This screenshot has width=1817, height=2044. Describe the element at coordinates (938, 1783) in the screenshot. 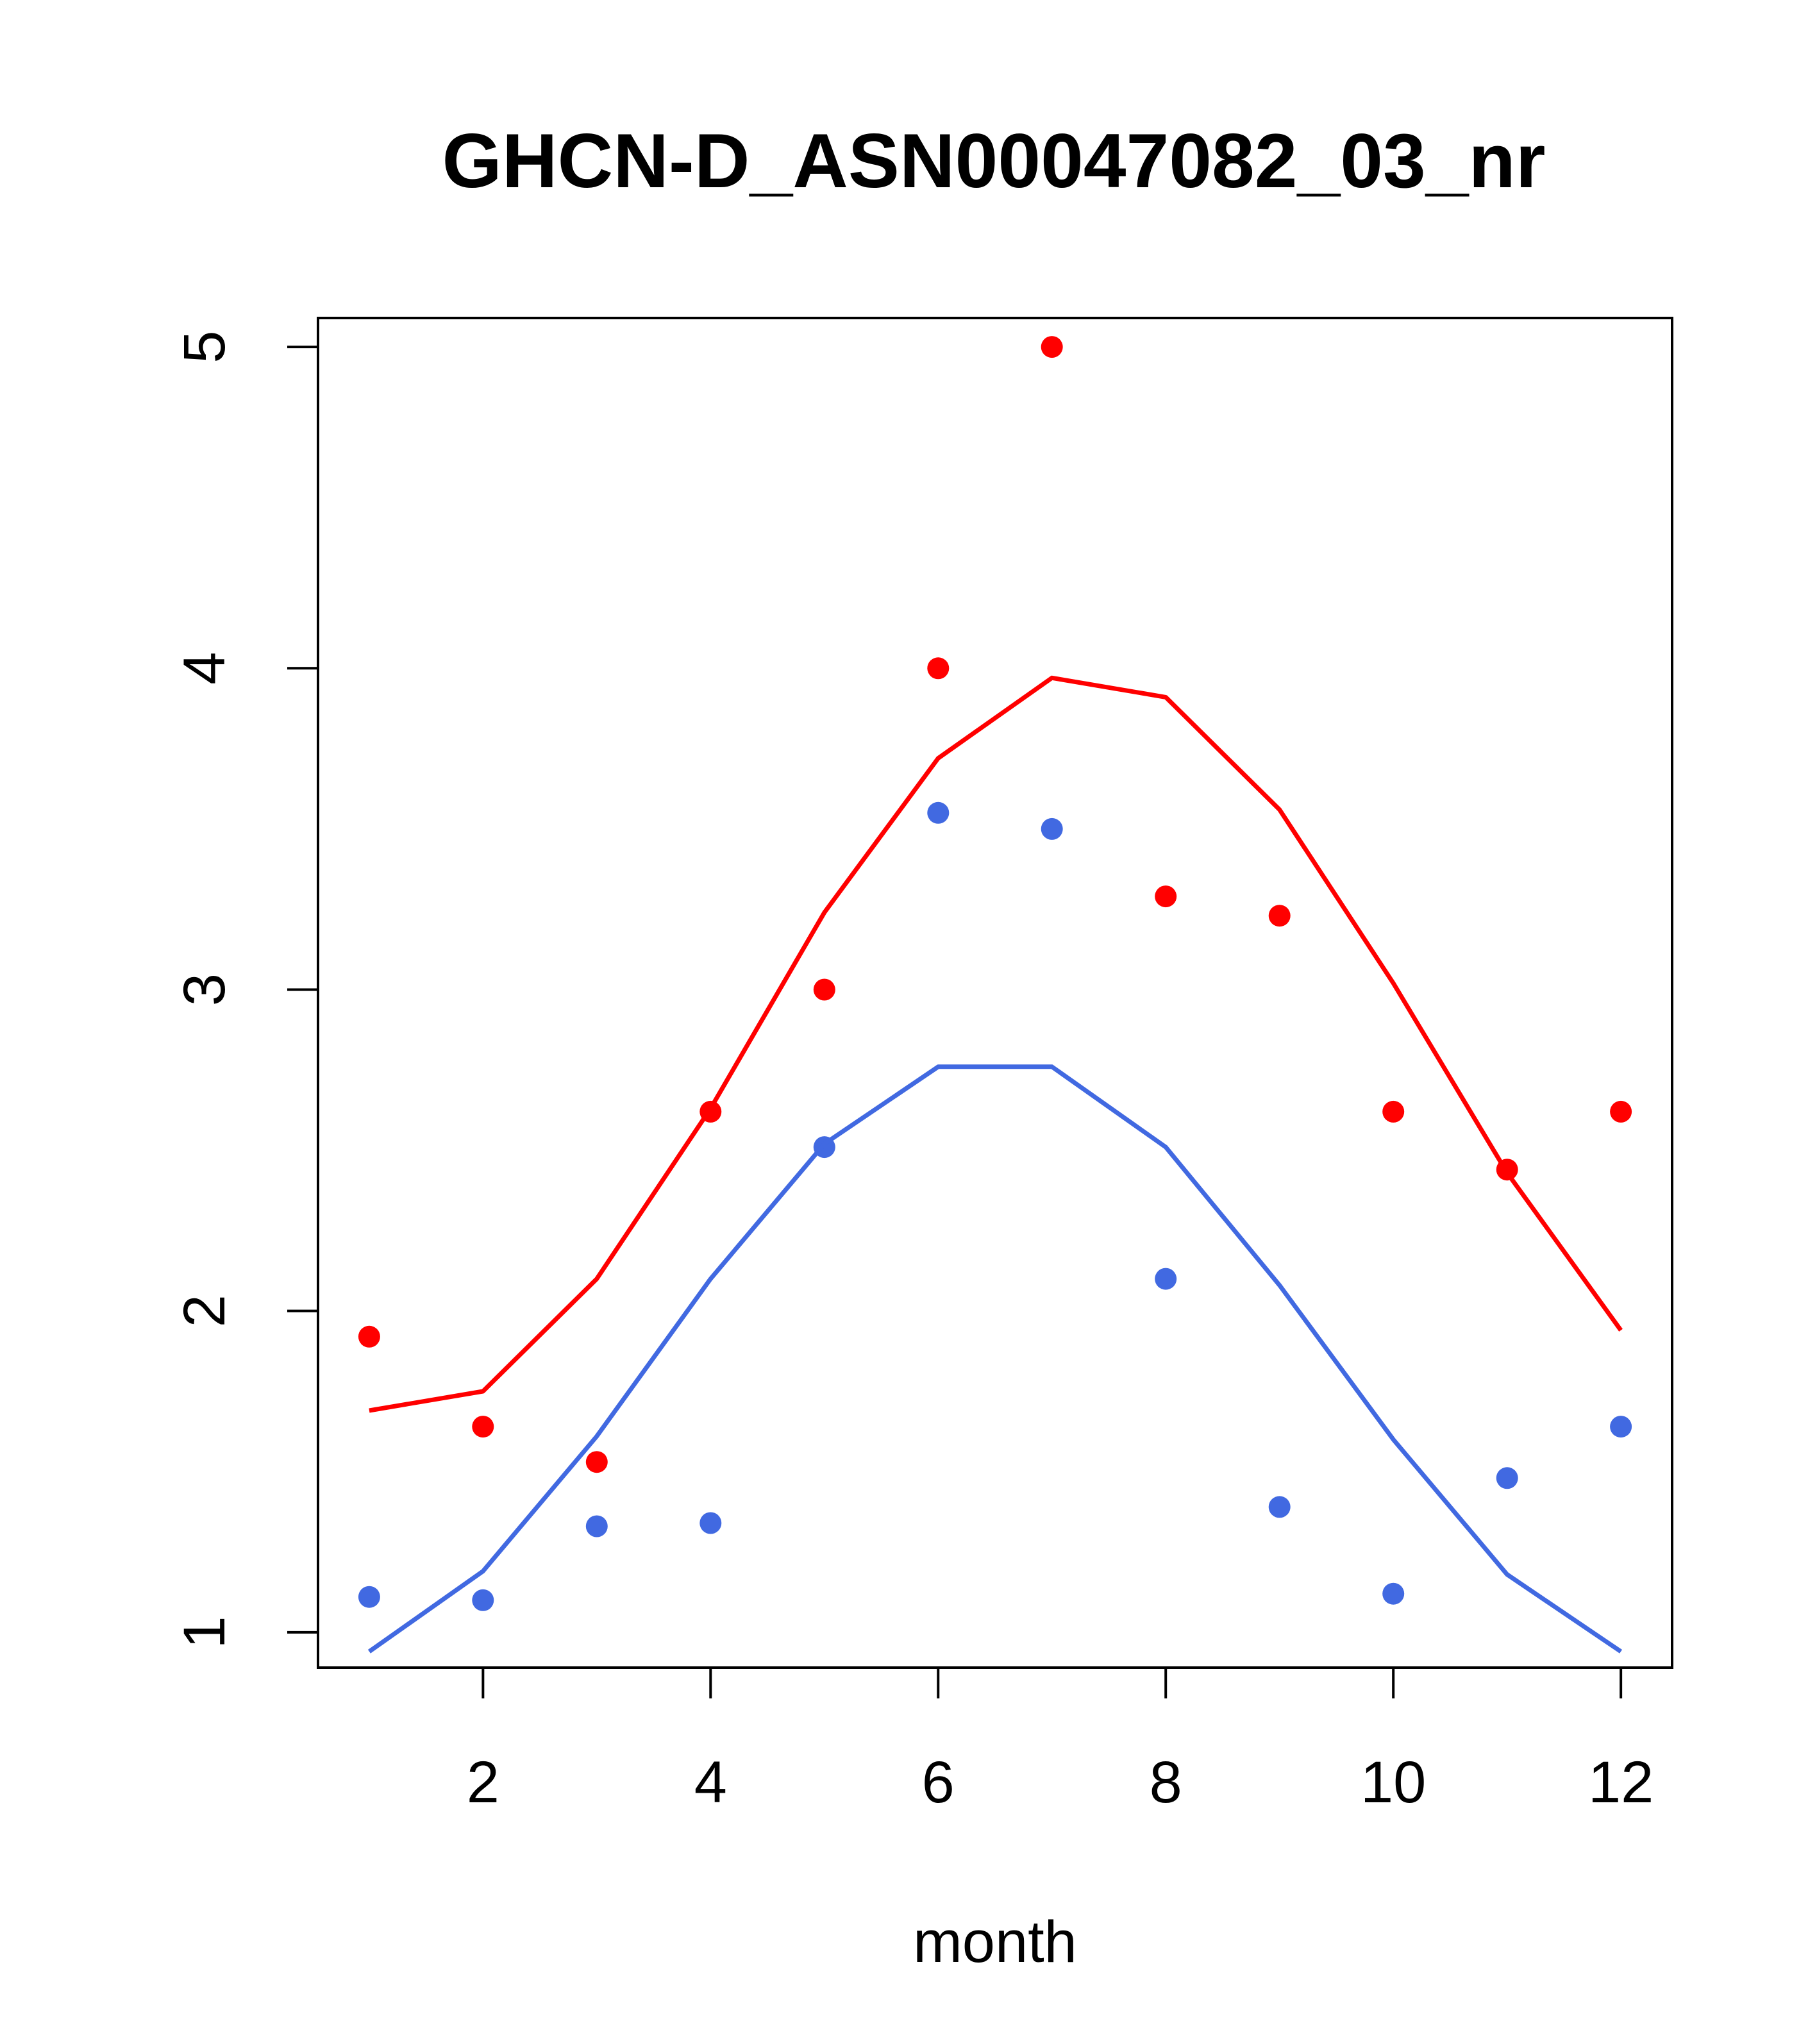

I see `x-tick-label-6: 6` at that location.